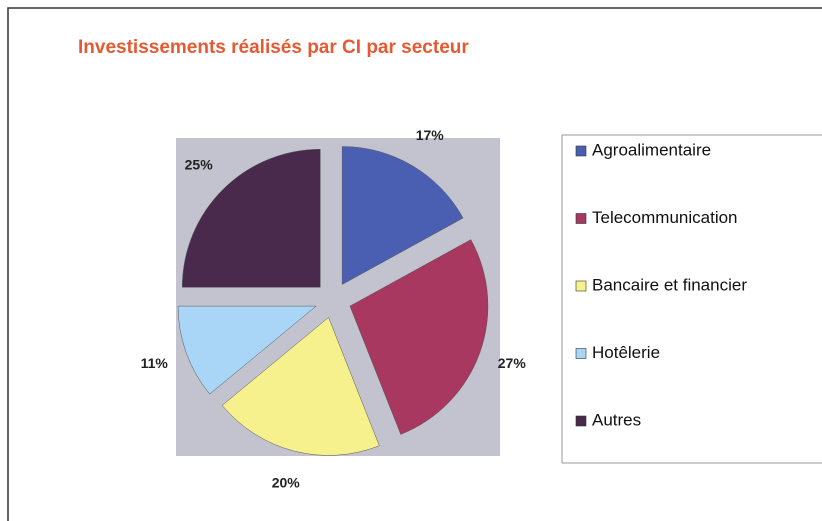  I want to click on data-label: 17%, so click(430, 135).